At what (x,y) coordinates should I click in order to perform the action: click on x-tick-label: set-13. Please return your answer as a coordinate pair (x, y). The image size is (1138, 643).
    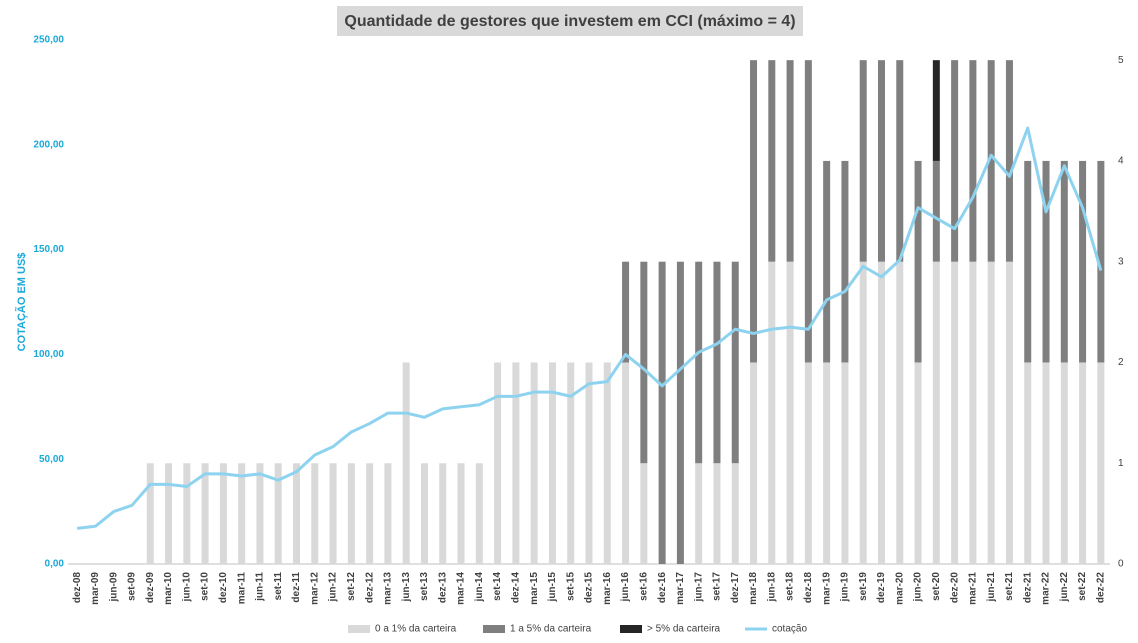
    Looking at the image, I should click on (424, 586).